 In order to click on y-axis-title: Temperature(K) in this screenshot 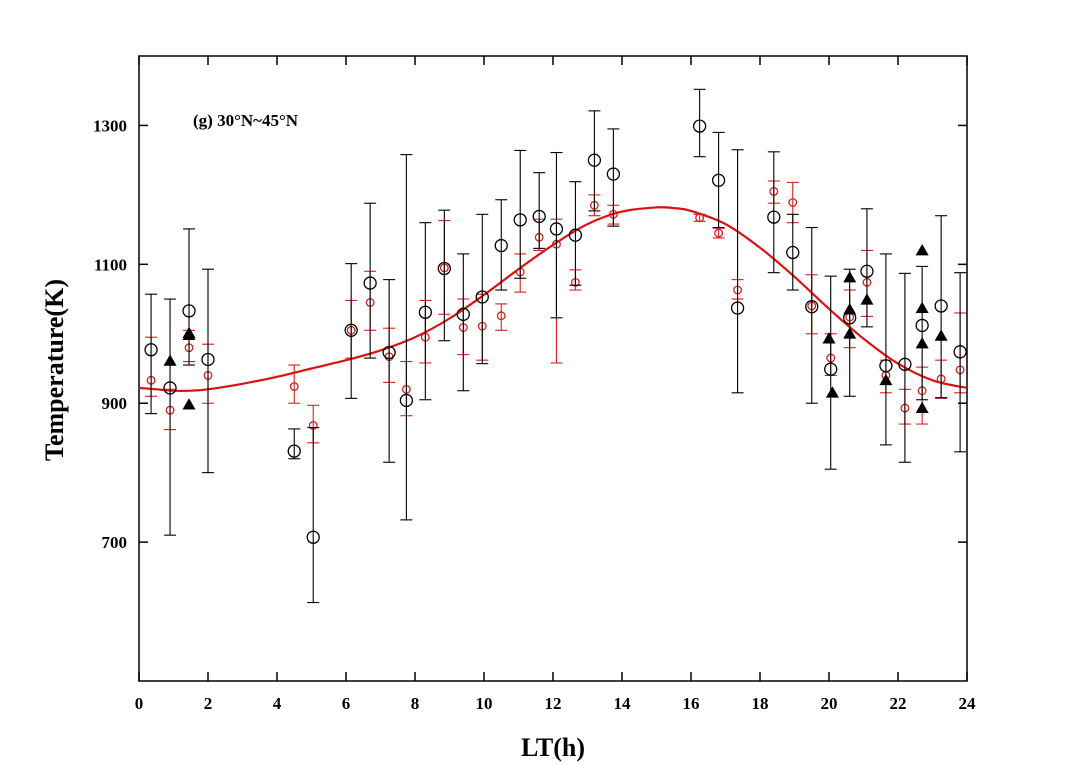, I will do `click(54, 370)`.